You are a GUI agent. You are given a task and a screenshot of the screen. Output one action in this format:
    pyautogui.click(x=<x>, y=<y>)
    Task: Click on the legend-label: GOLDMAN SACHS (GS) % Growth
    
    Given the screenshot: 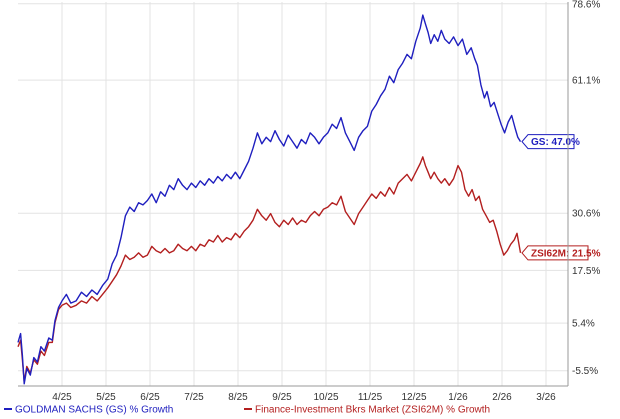 What is the action you would take?
    pyautogui.click(x=94, y=410)
    